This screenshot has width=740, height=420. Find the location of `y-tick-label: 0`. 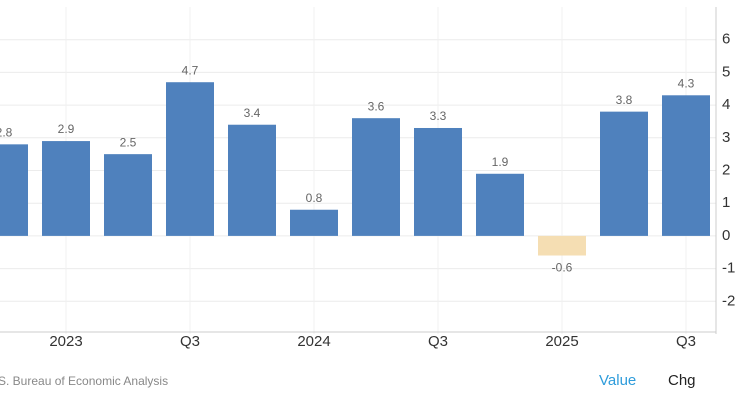

y-tick-label: 0 is located at coordinates (726, 235).